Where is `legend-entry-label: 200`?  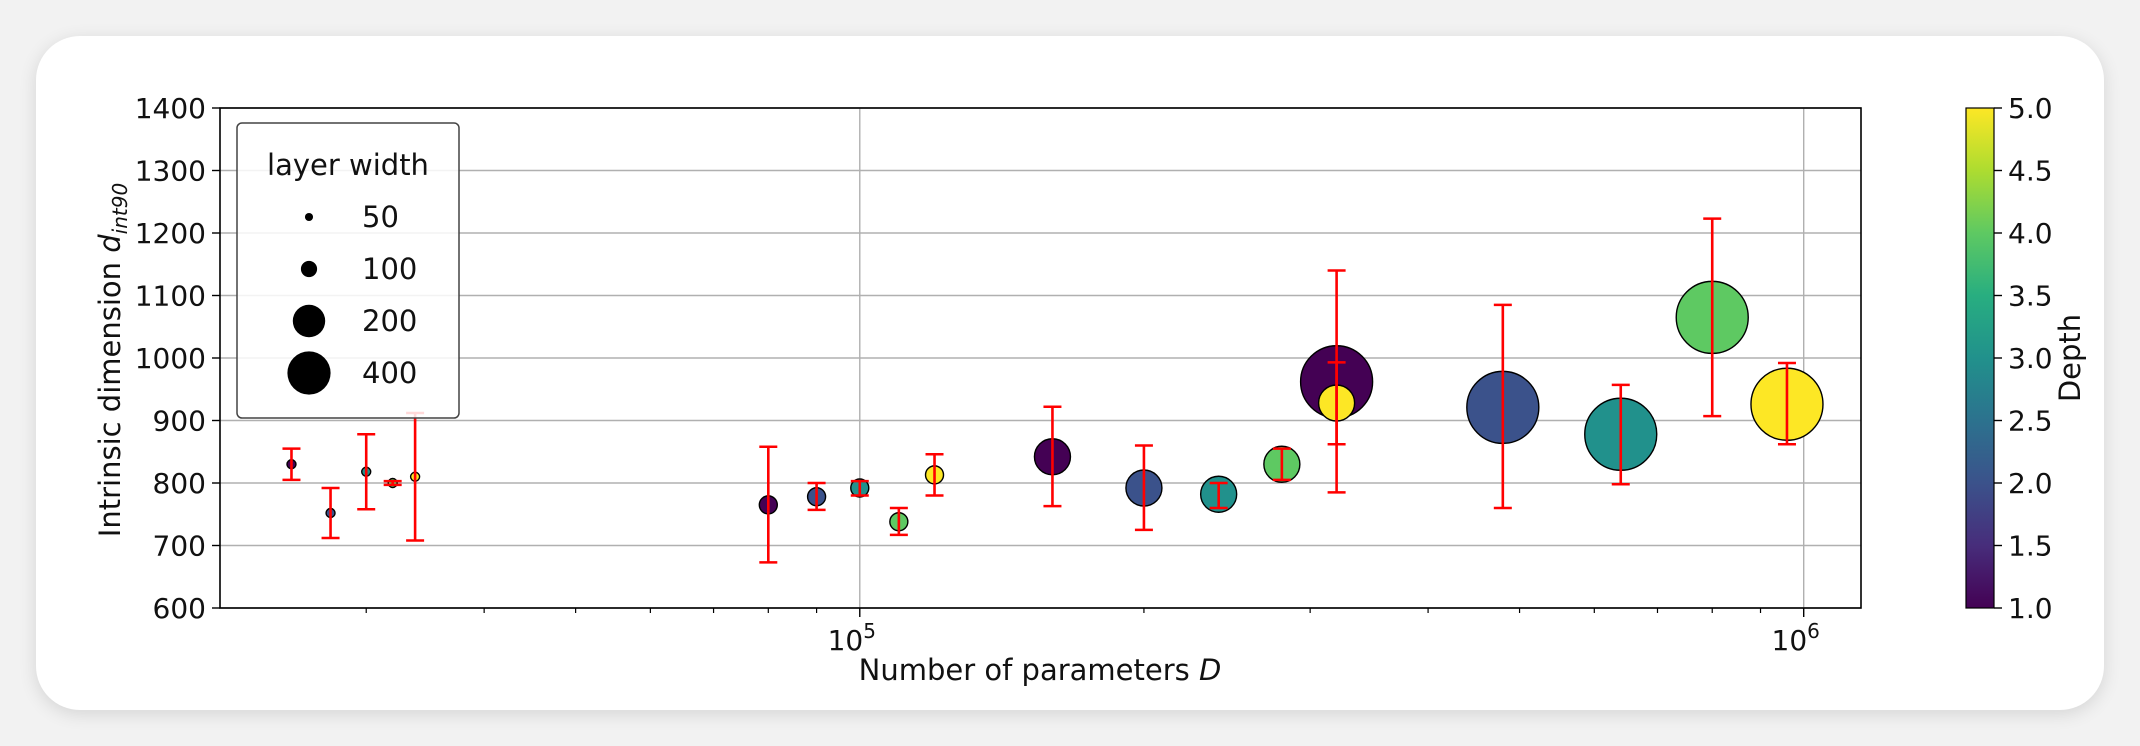 legend-entry-label: 200 is located at coordinates (389, 321).